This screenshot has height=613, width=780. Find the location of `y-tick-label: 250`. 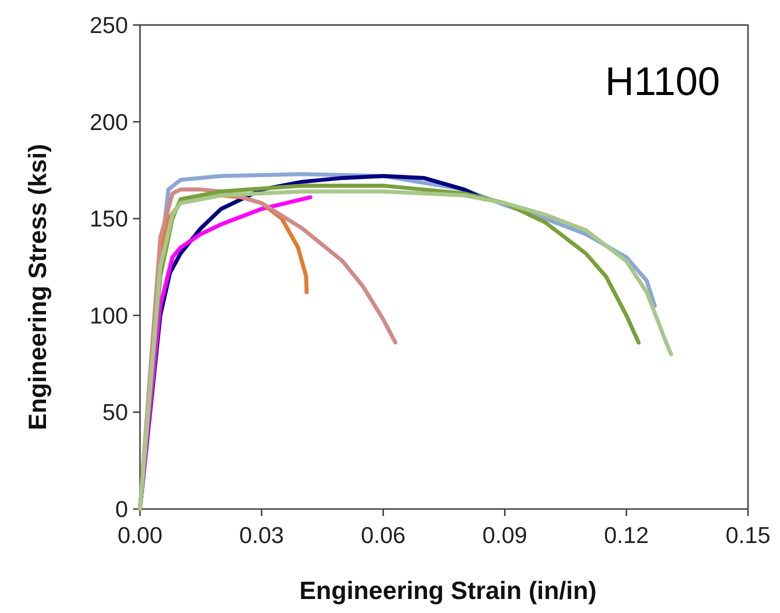

y-tick-label: 250 is located at coordinates (109, 25).